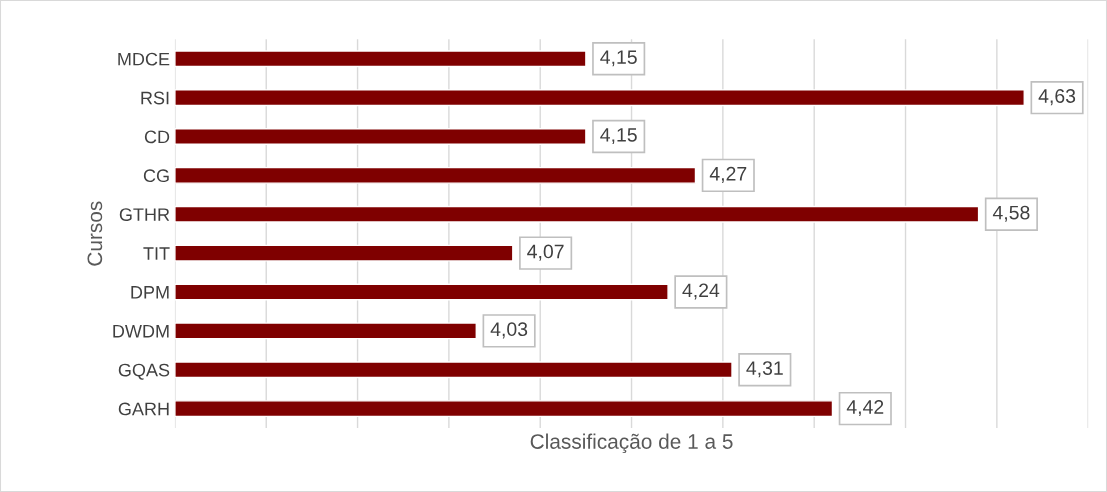  I want to click on y-tick-label: DPM, so click(150, 292).